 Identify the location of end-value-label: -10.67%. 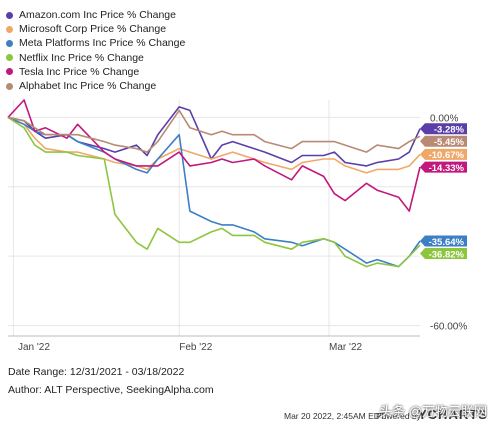
(447, 155).